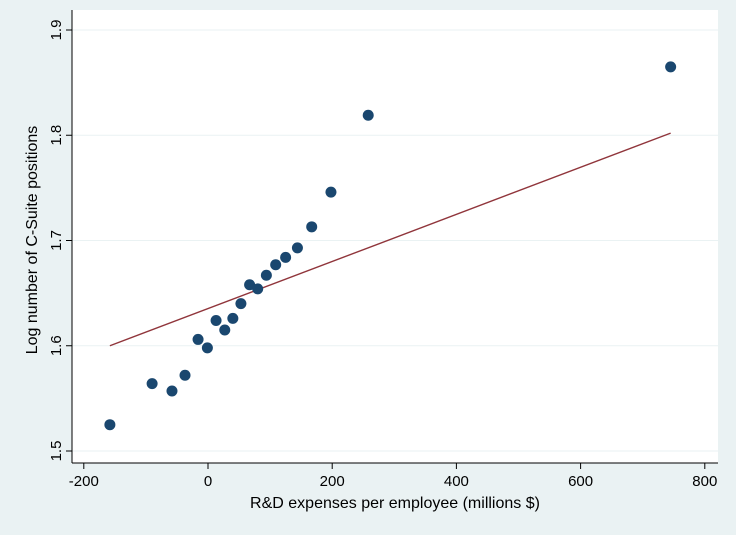 The image size is (736, 535). What do you see at coordinates (56, 135) in the screenshot?
I see `y-tick-label: 1.8` at bounding box center [56, 135].